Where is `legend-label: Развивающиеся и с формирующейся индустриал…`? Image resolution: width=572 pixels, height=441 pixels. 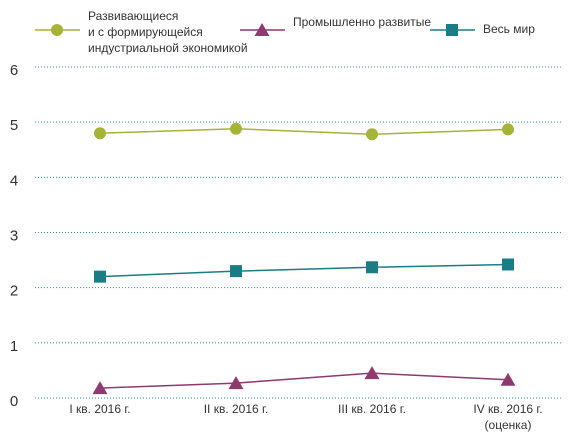 legend-label: Развивающиеся и с формирующейся индустриал… is located at coordinates (168, 32).